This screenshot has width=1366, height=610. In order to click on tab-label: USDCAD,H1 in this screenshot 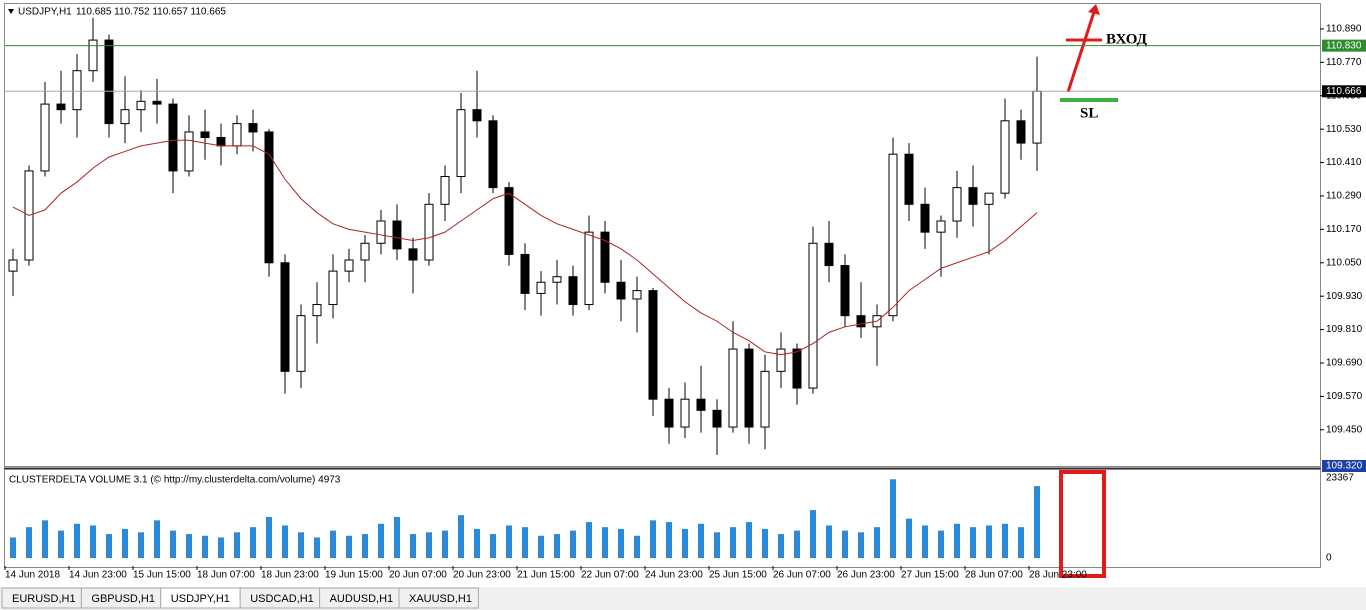, I will do `click(282, 599)`.